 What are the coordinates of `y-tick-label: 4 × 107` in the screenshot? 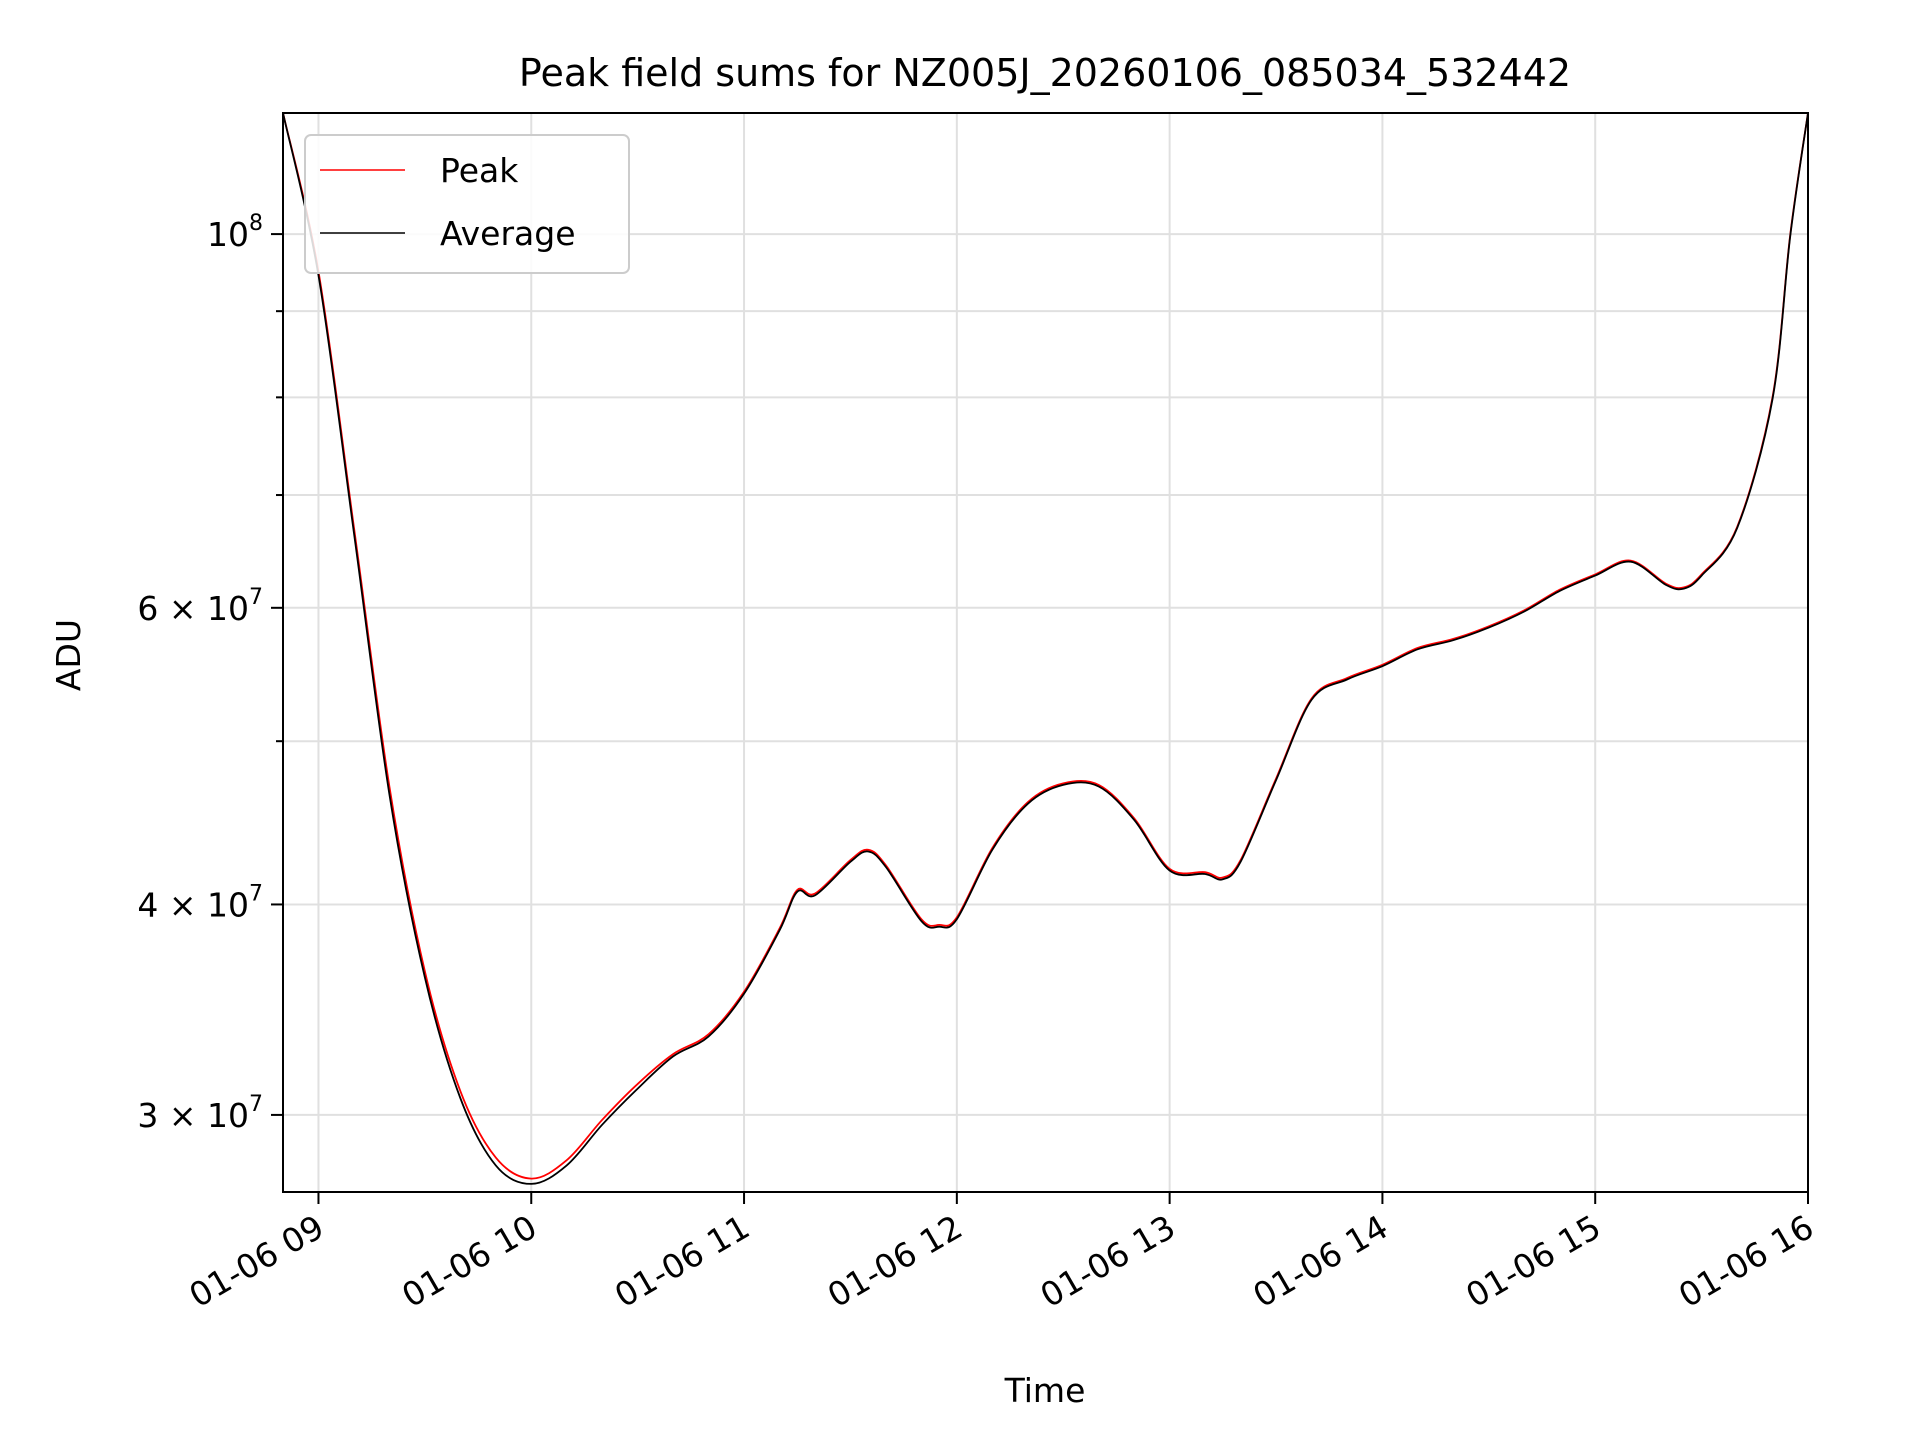 It's located at (200, 902).